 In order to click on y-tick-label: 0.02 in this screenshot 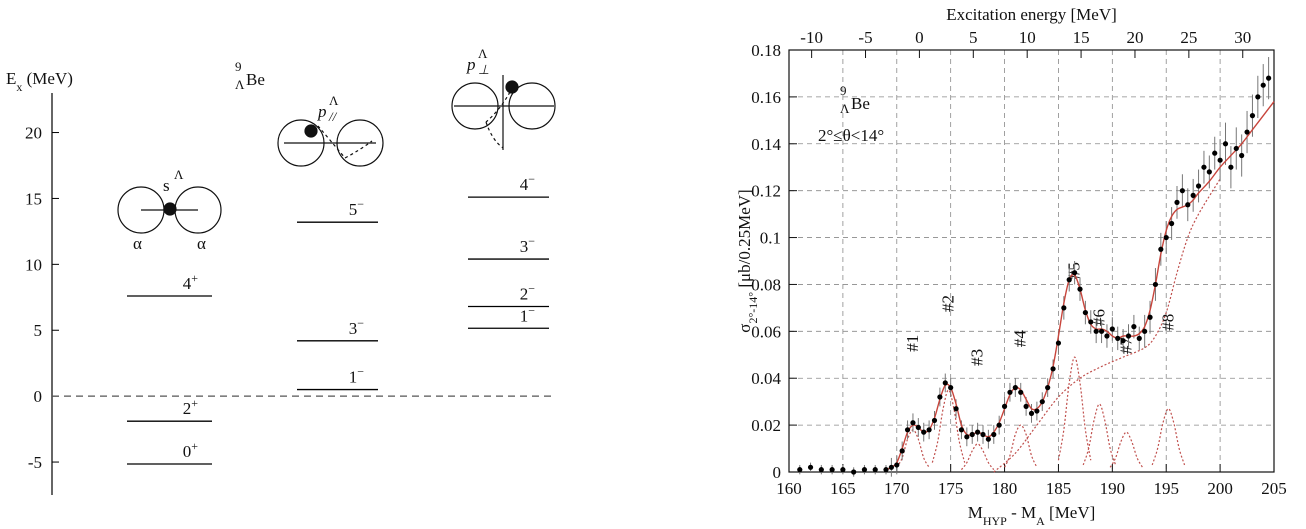, I will do `click(766, 425)`.